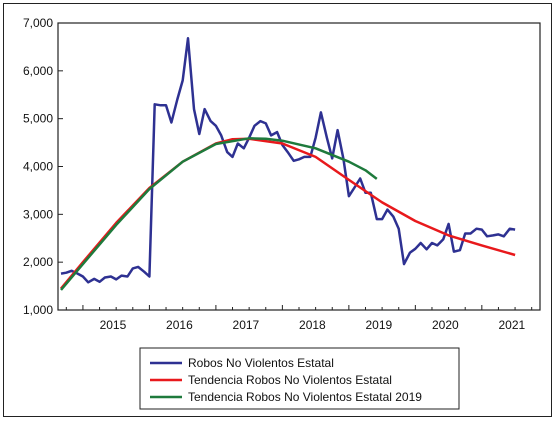 Image resolution: width=557 pixels, height=422 pixels. Describe the element at coordinates (261, 363) in the screenshot. I see `legend-label-robos: Robos No Violentos Estatal` at that location.